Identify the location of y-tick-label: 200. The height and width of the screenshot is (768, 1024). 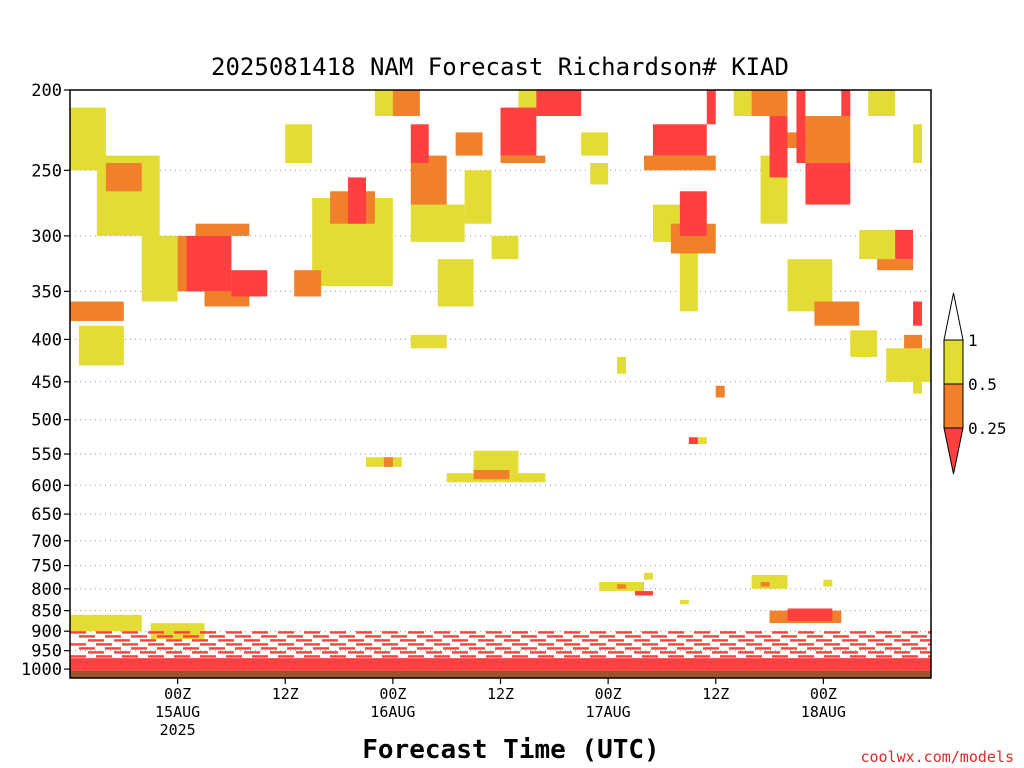
(46, 91).